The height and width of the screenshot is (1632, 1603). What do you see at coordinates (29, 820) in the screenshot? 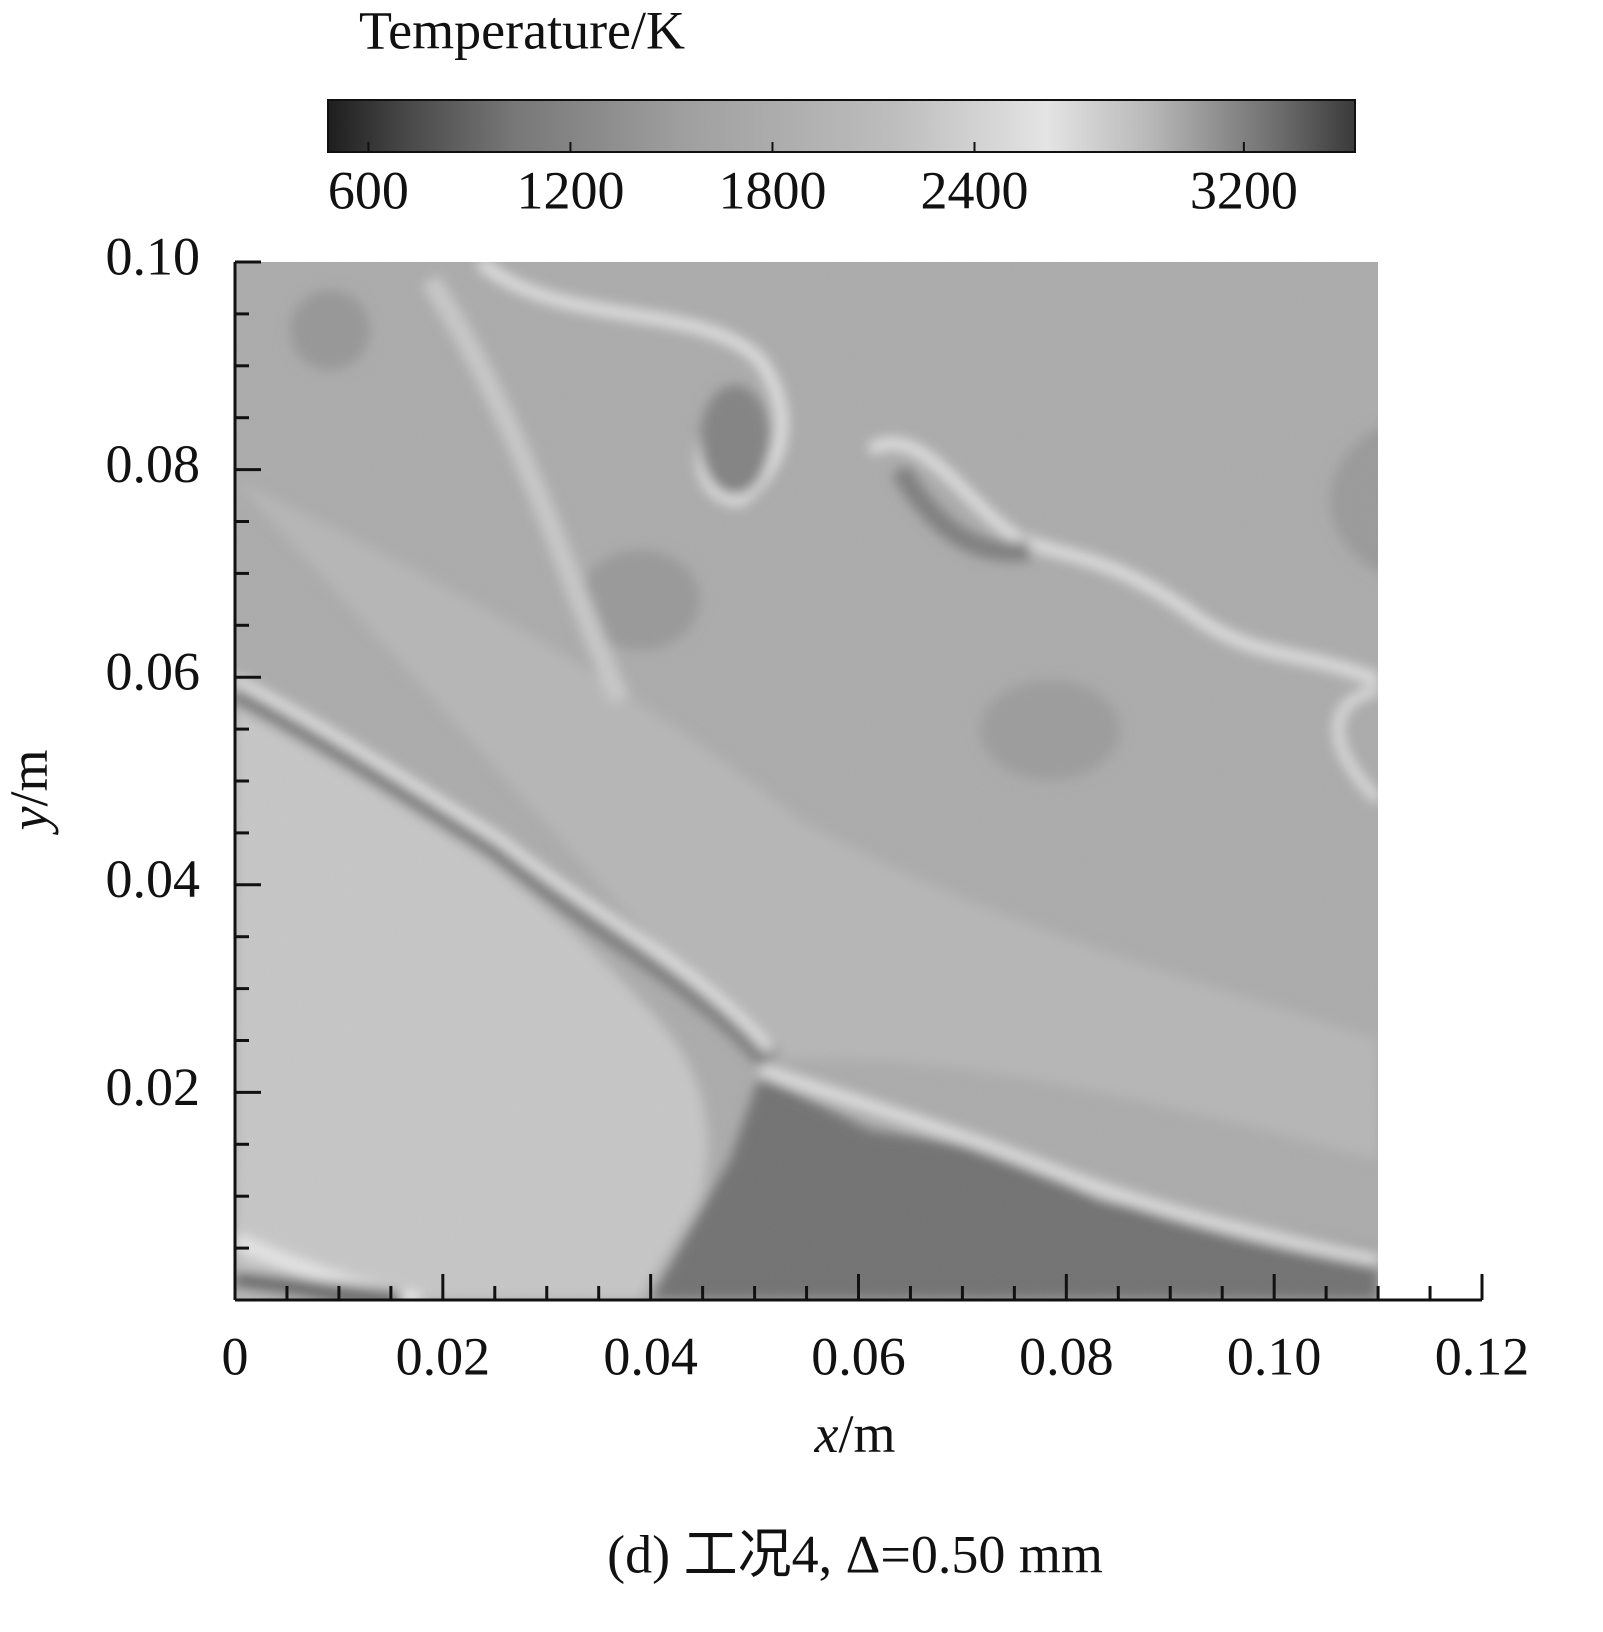
I see `y-symbol: y` at bounding box center [29, 820].